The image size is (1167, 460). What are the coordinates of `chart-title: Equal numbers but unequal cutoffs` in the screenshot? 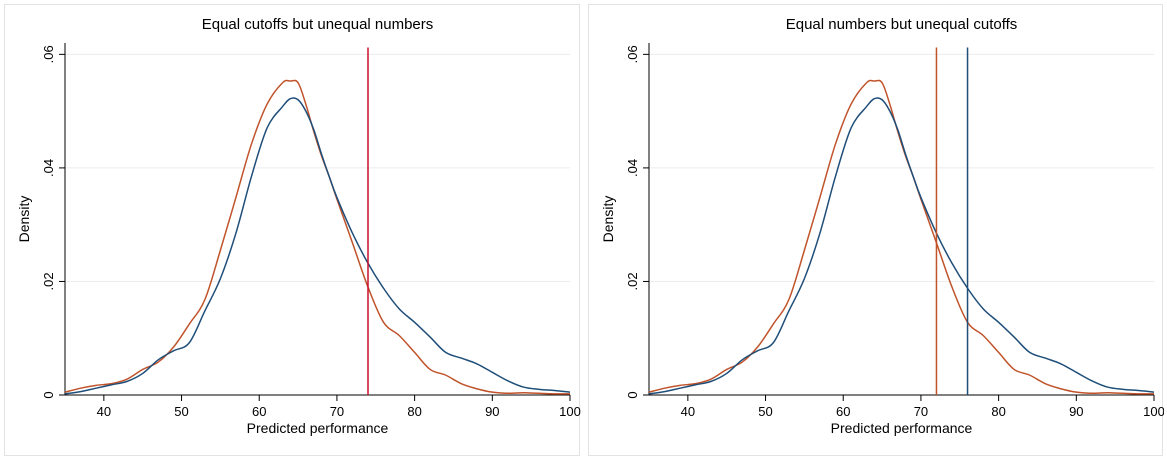 It's located at (902, 24).